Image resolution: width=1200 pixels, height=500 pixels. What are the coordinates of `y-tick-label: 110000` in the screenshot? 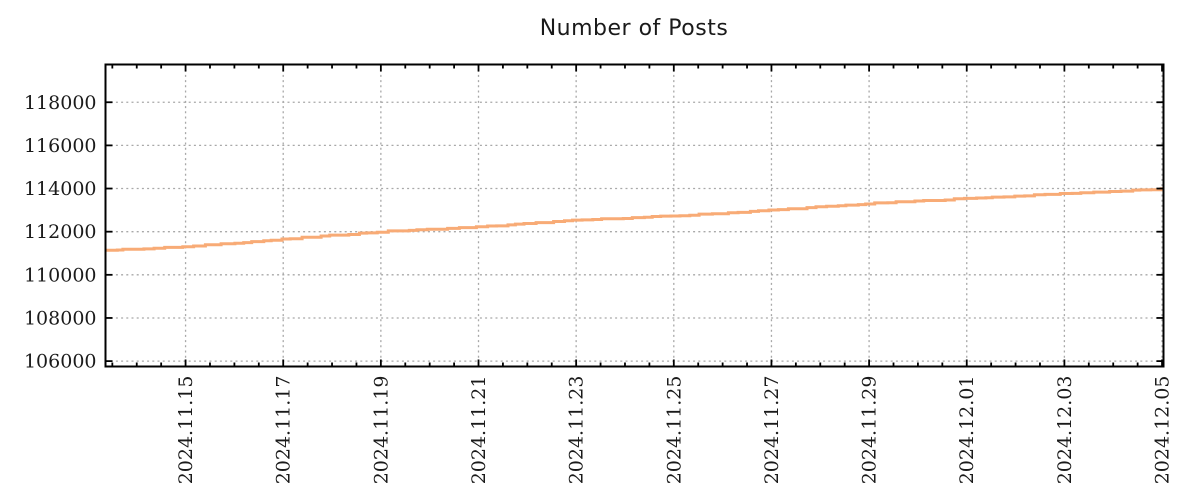 It's located at (60, 275).